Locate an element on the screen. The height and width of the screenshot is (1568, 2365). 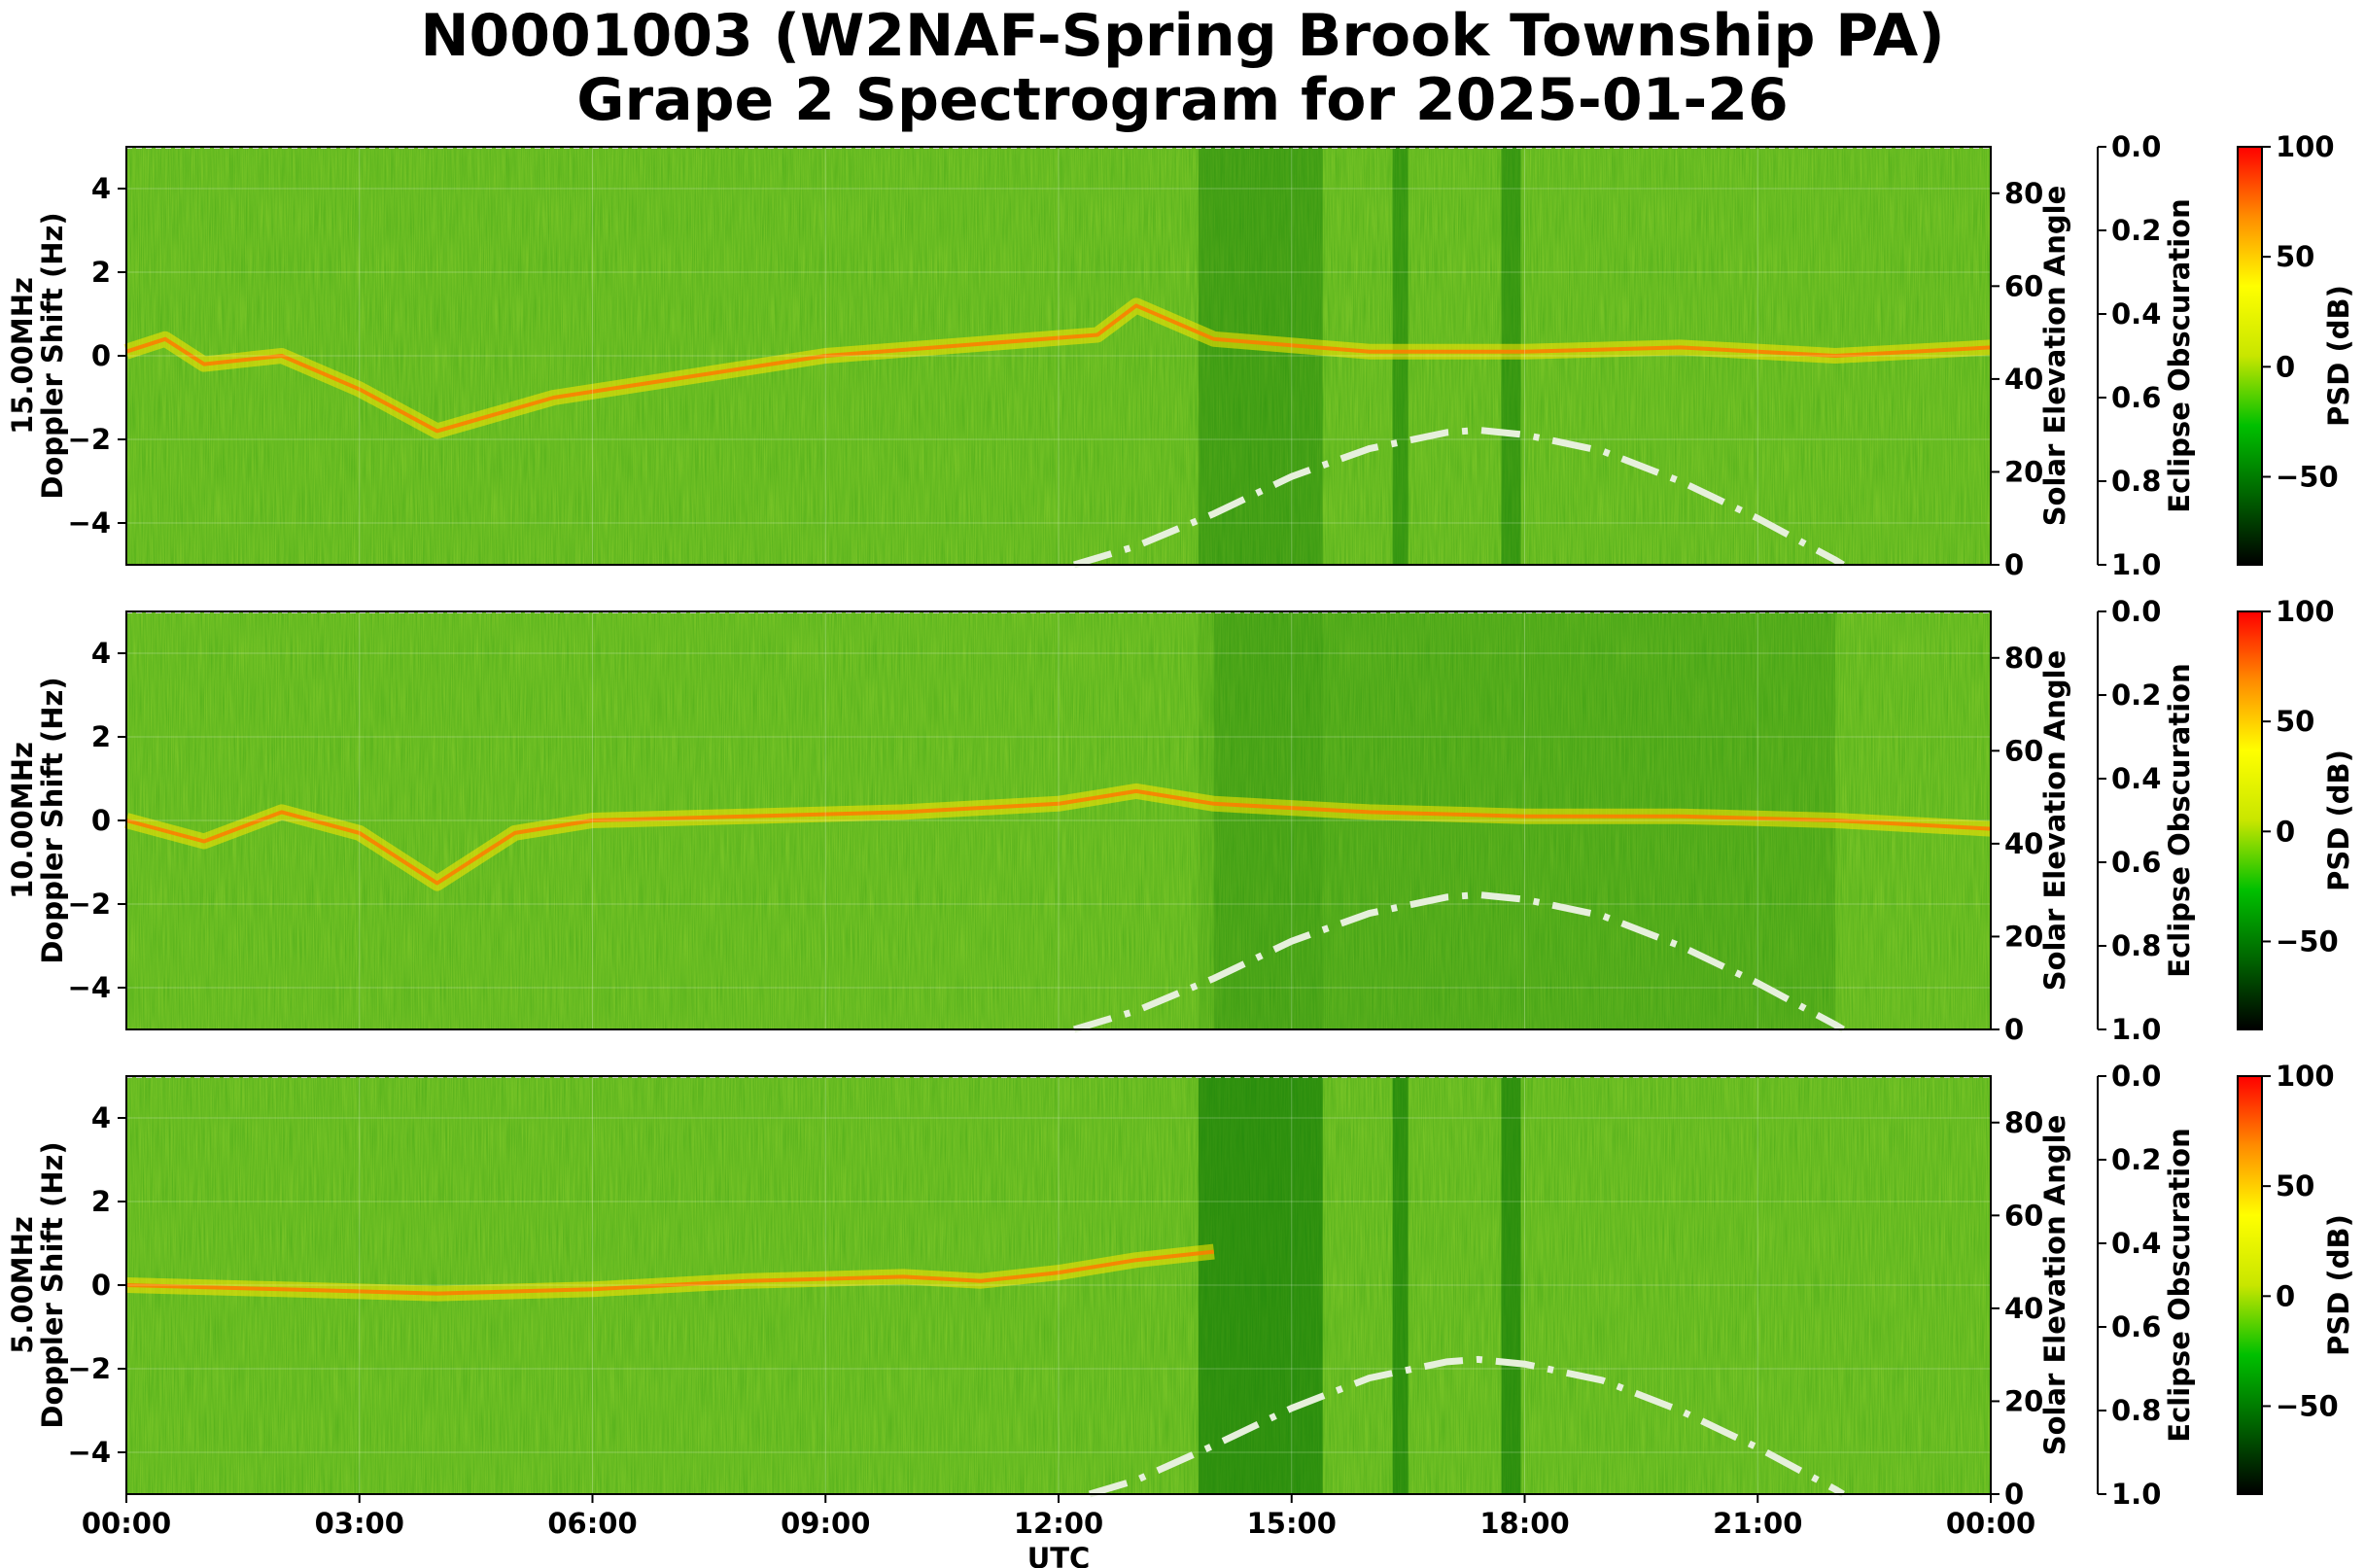
x-tick-label: 03:00 is located at coordinates (359, 1523).